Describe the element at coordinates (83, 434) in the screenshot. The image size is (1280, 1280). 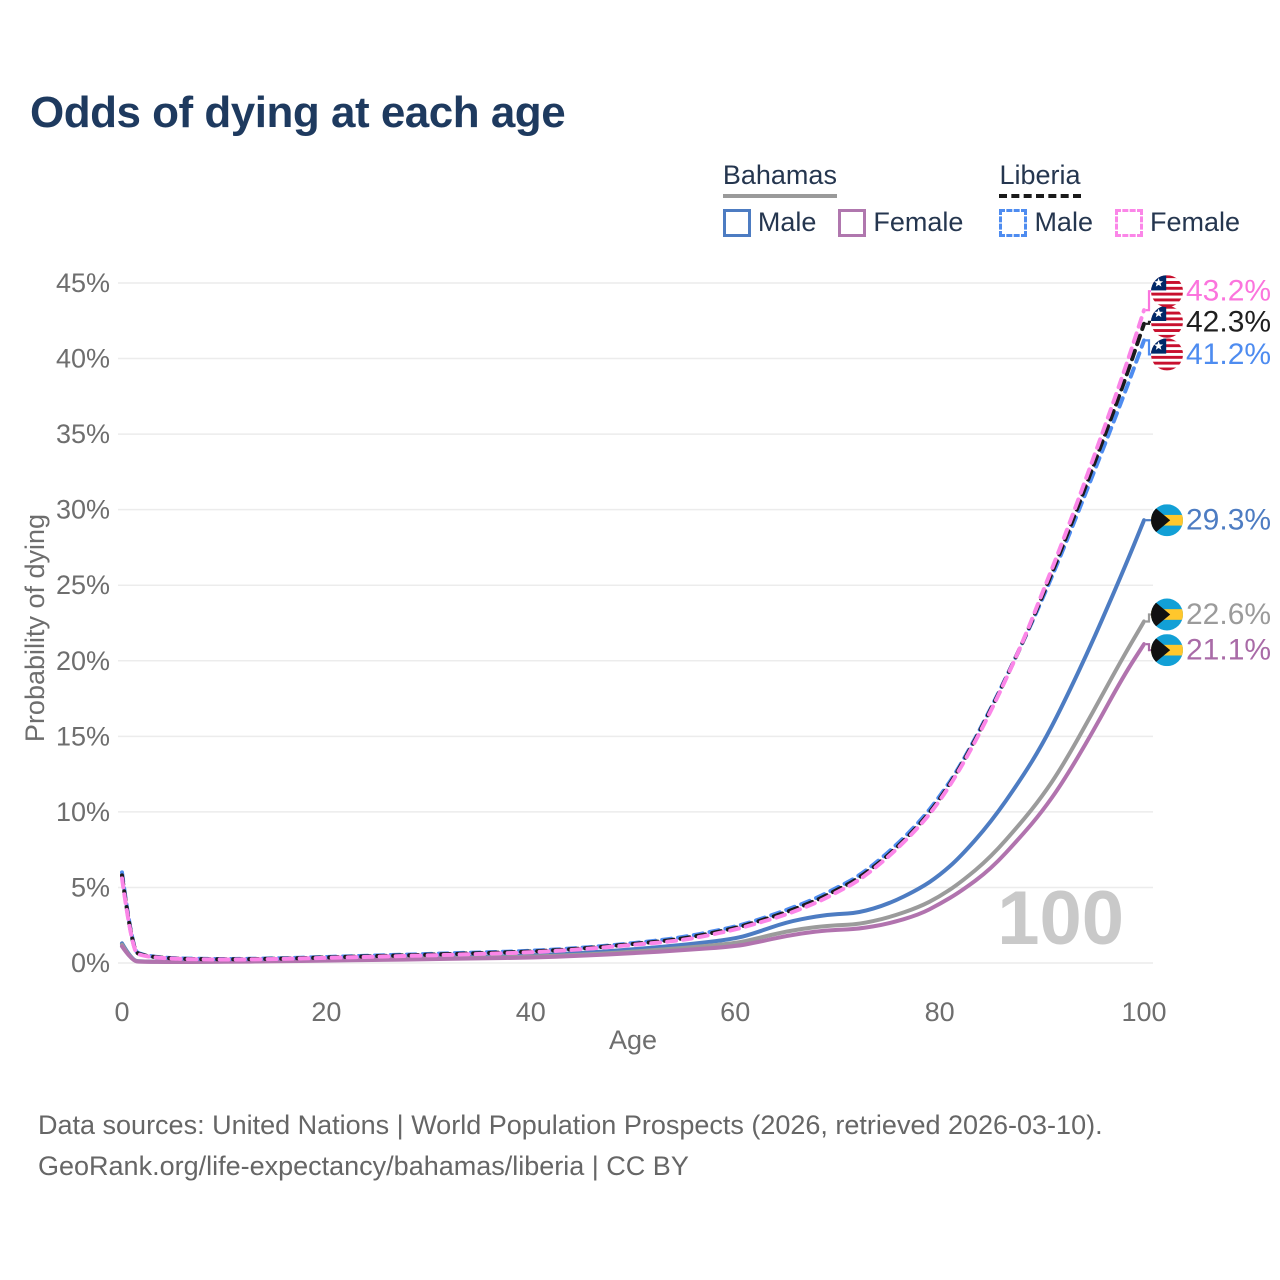
I see `y-tick-label-35: 35%` at that location.